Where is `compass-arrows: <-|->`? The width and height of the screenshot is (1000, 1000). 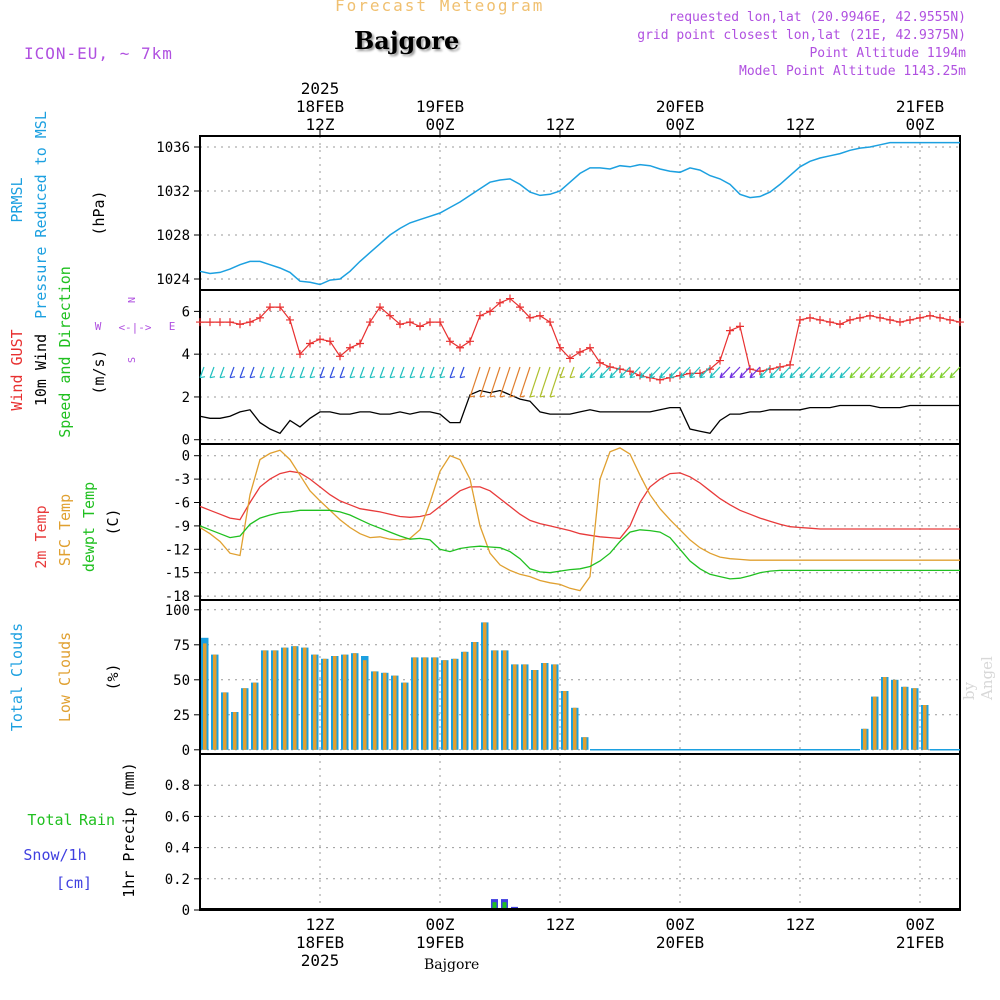
compass-arrows: <-|-> is located at coordinates (134, 327).